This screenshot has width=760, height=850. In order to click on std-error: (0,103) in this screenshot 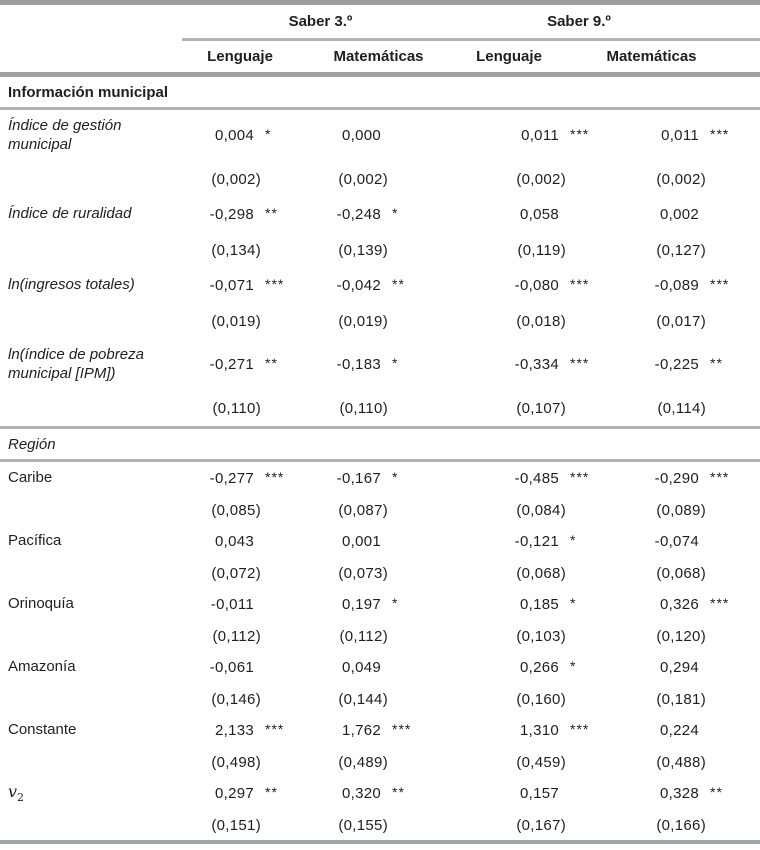, I will do `click(541, 636)`.